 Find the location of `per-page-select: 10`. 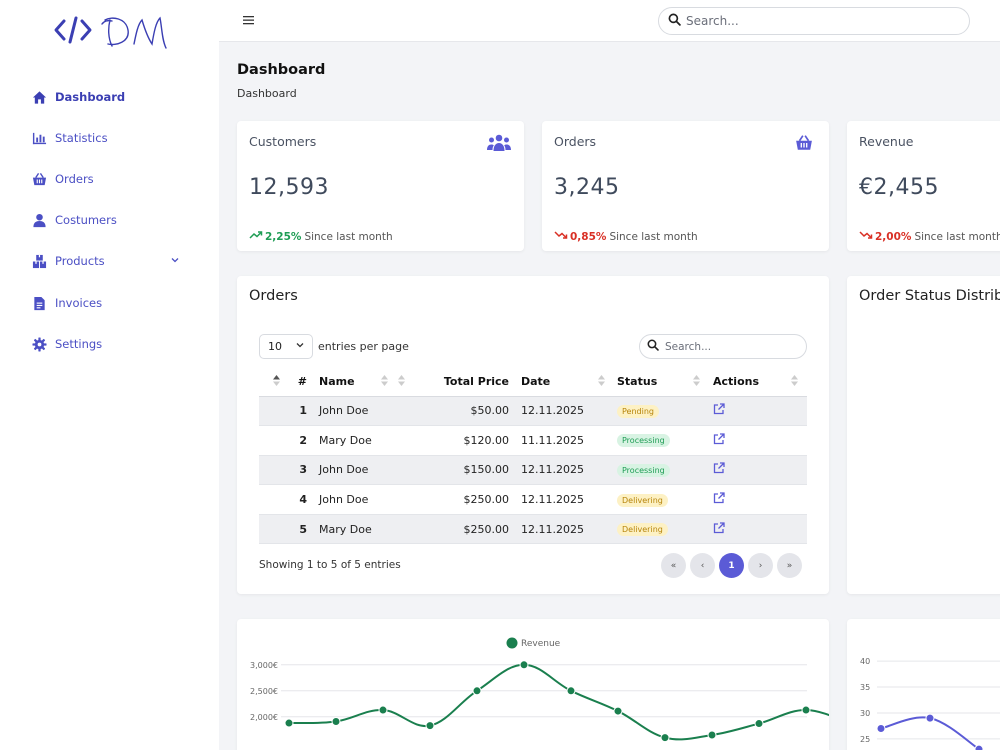

per-page-select: 10 is located at coordinates (286, 346).